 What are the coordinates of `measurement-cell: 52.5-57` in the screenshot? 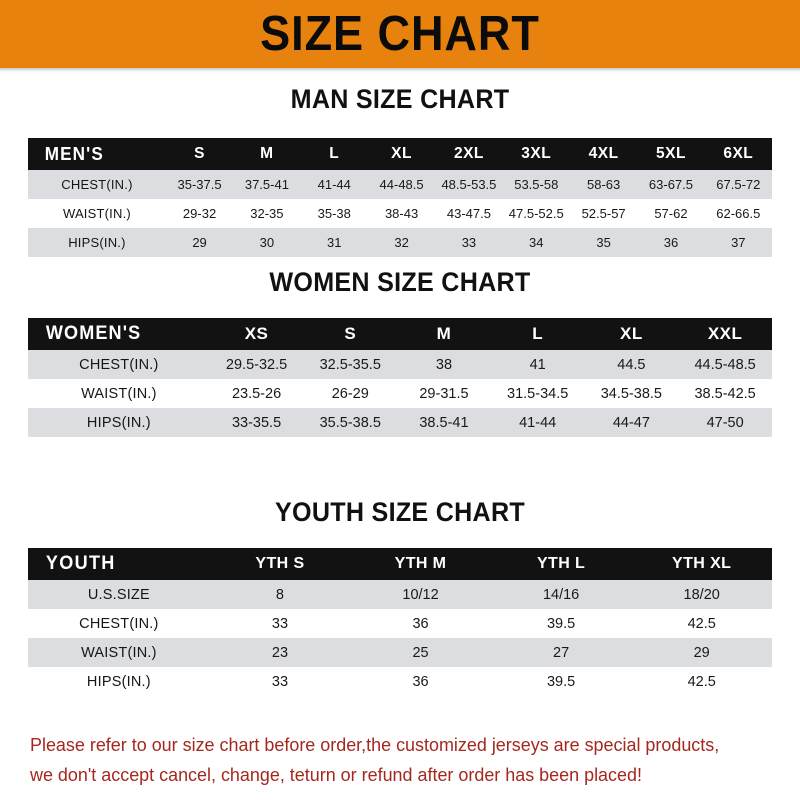 It's located at (603, 213).